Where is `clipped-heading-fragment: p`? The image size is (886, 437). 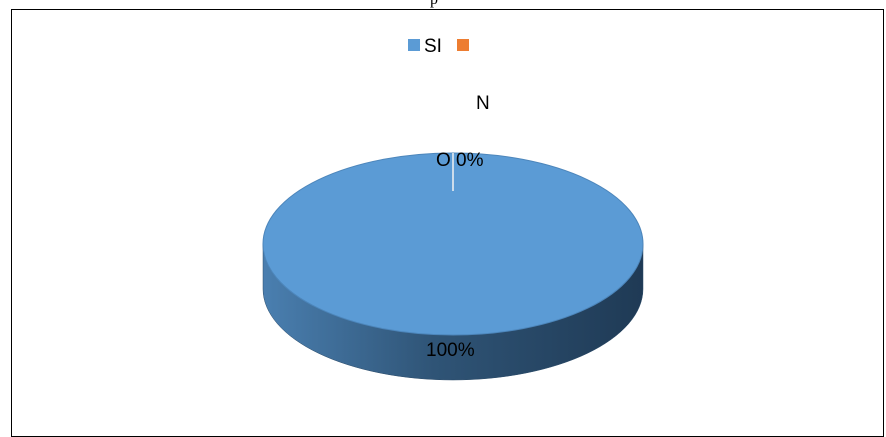 clipped-heading-fragment: p is located at coordinates (434, 4).